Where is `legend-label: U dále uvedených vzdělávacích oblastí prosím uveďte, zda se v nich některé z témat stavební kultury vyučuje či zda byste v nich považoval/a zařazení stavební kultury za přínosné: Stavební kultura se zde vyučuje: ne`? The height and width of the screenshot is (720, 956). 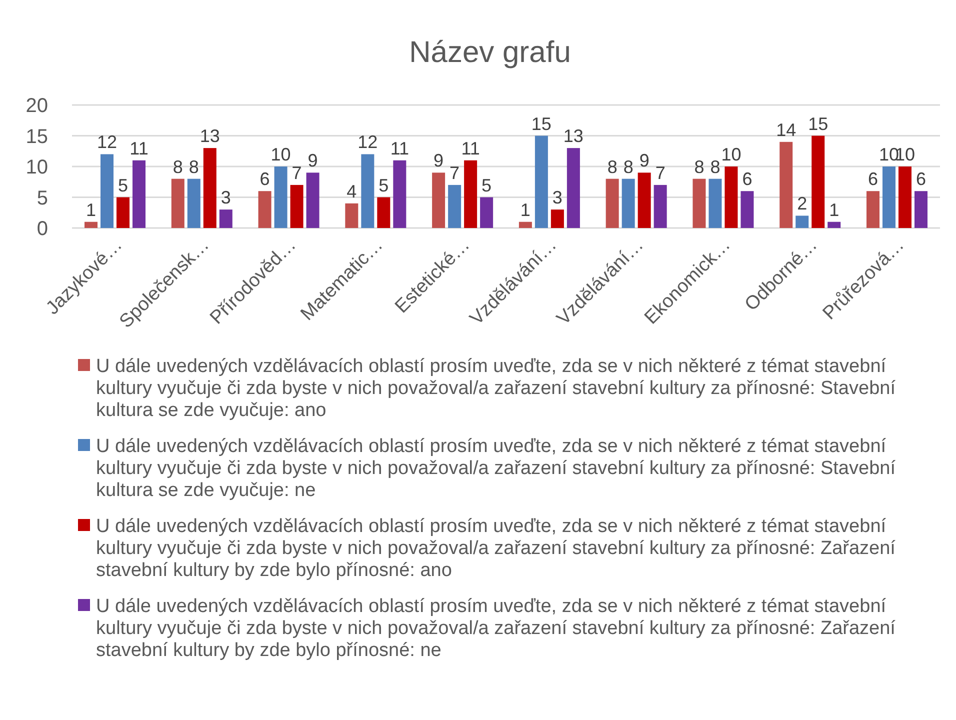
legend-label: U dále uvedených vzdělávacích oblastí prosím uveďte, zda se v nich některé z témat stavební kultury vyučuje či zda byste v nich považoval/a zařazení stavební kultury za přínosné: Stavební kultura se zde vyučuje: ne is located at coordinates (496, 468).